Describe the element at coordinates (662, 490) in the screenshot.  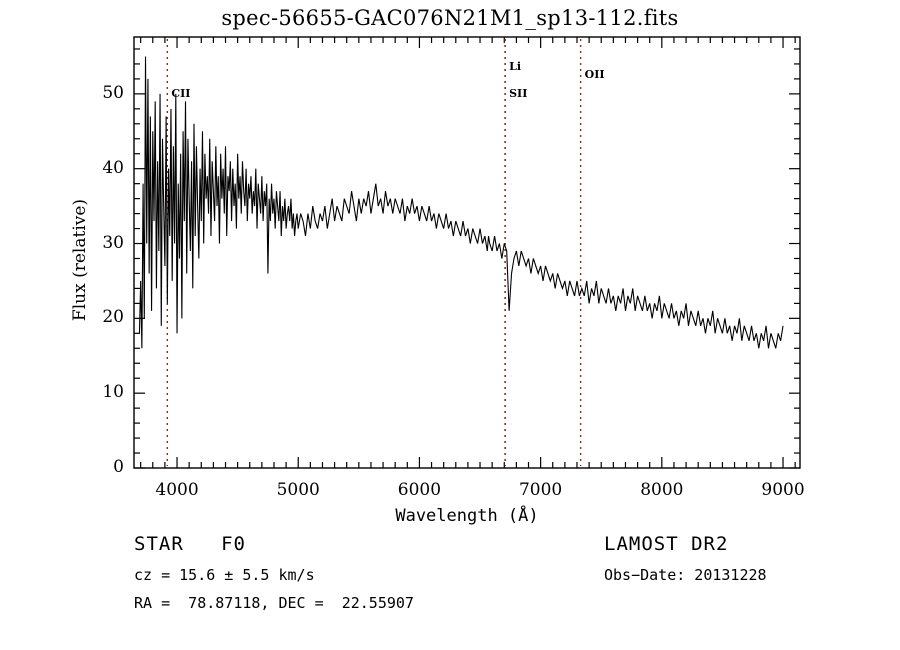
I see `x-tick-label: 8000` at that location.